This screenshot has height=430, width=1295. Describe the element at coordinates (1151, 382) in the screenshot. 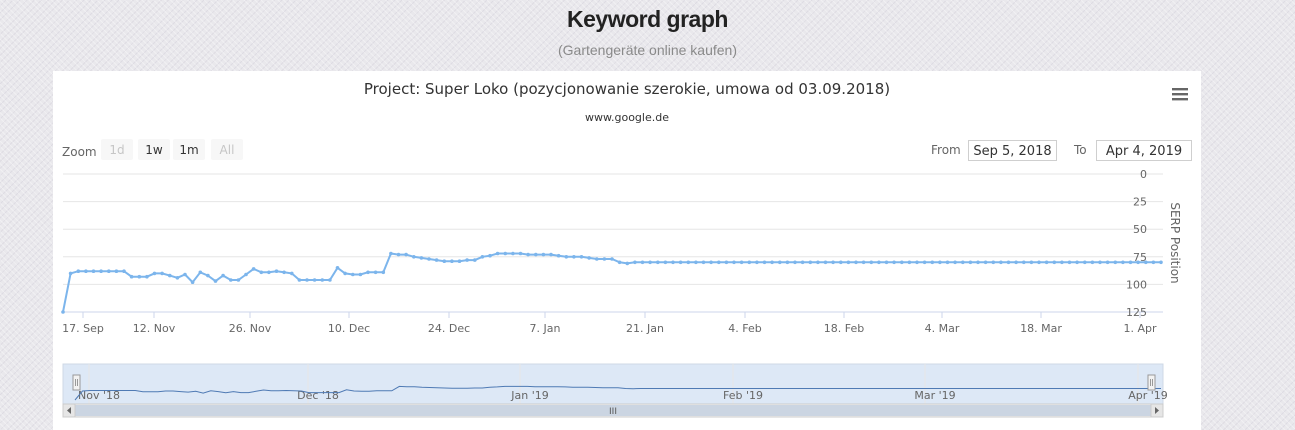

I see `navigator-handle-right` at that location.